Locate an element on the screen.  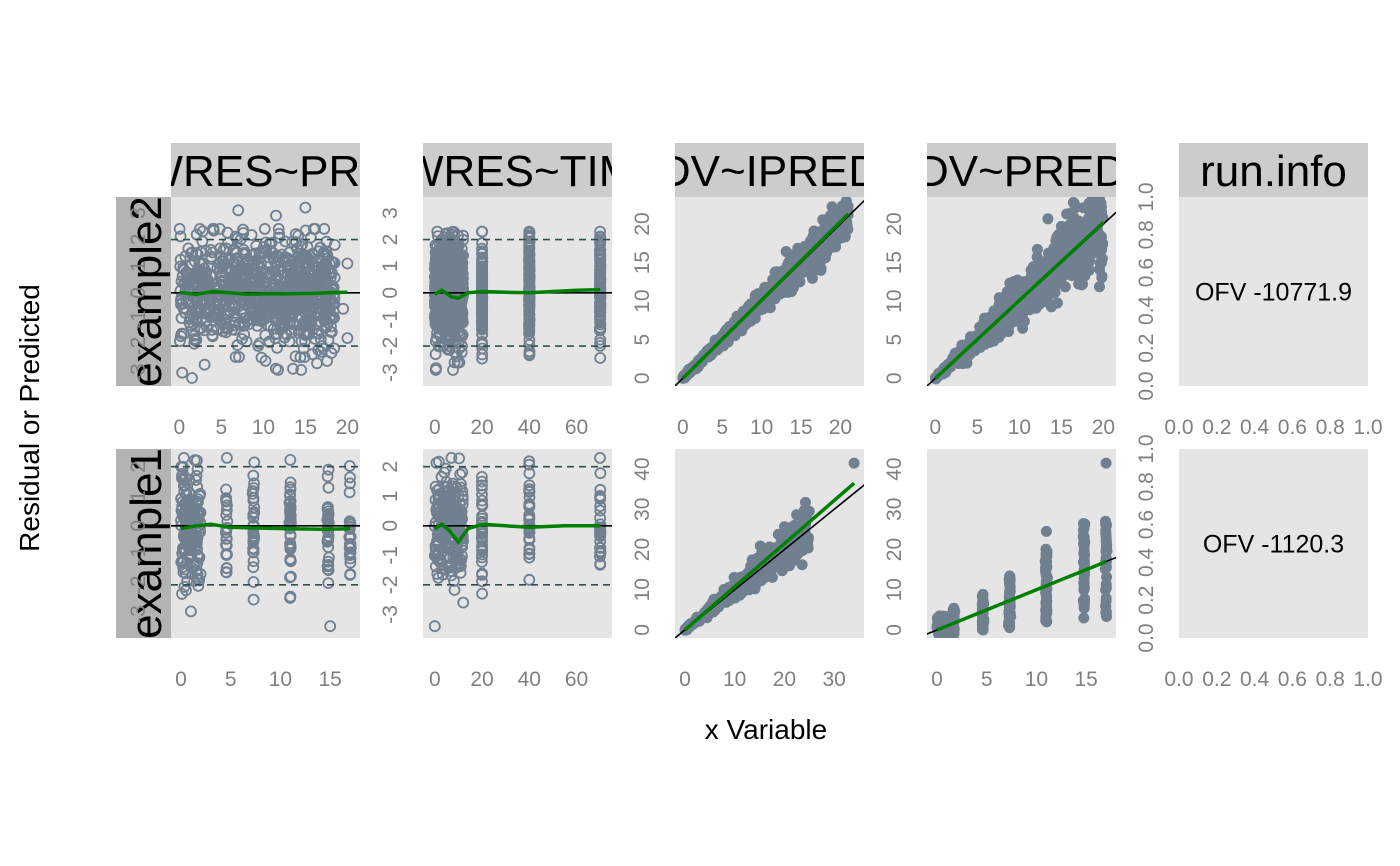
x-tick-label: 15 is located at coordinates (305, 427).